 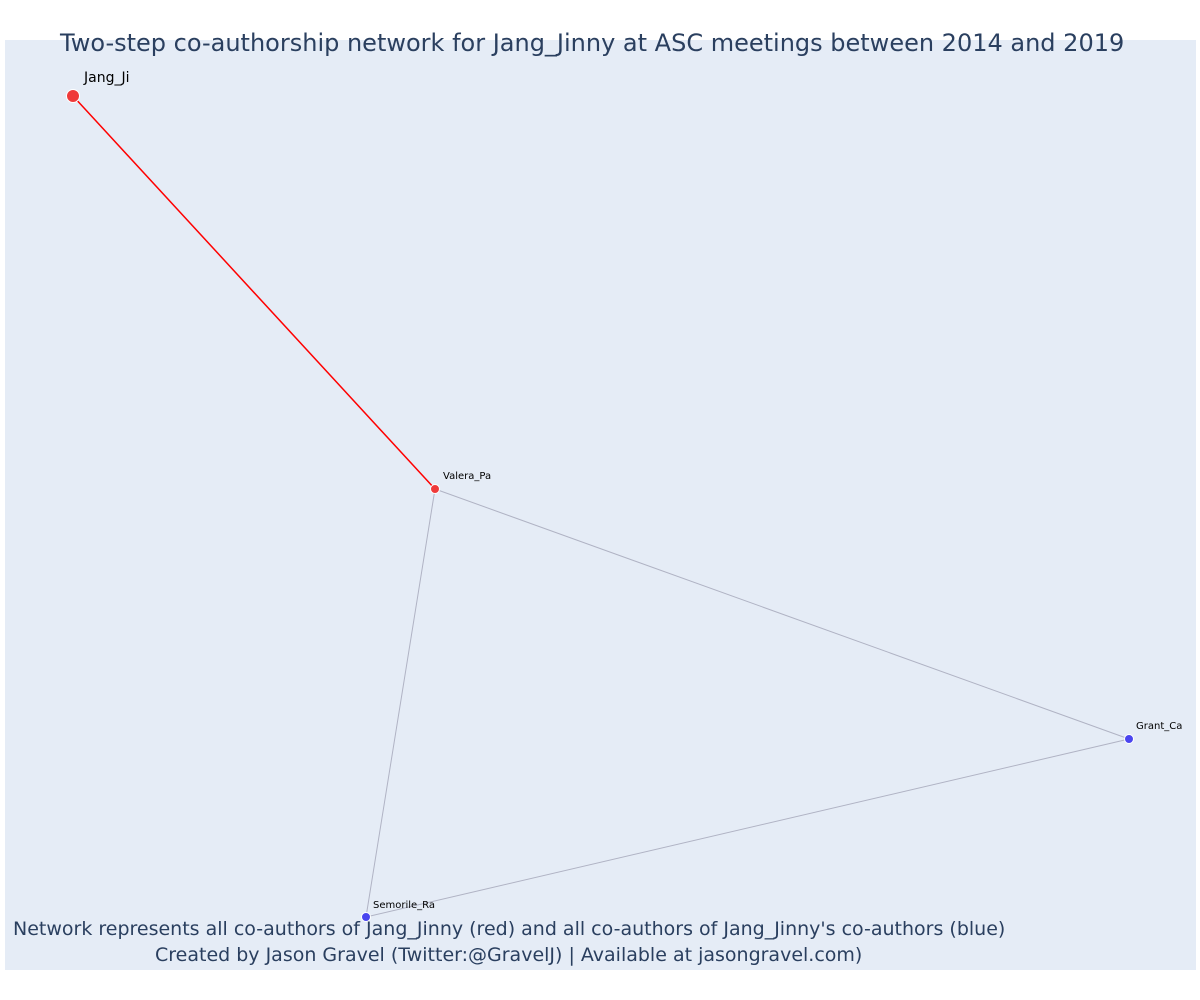 I want to click on node-semorile, so click(x=366, y=917).